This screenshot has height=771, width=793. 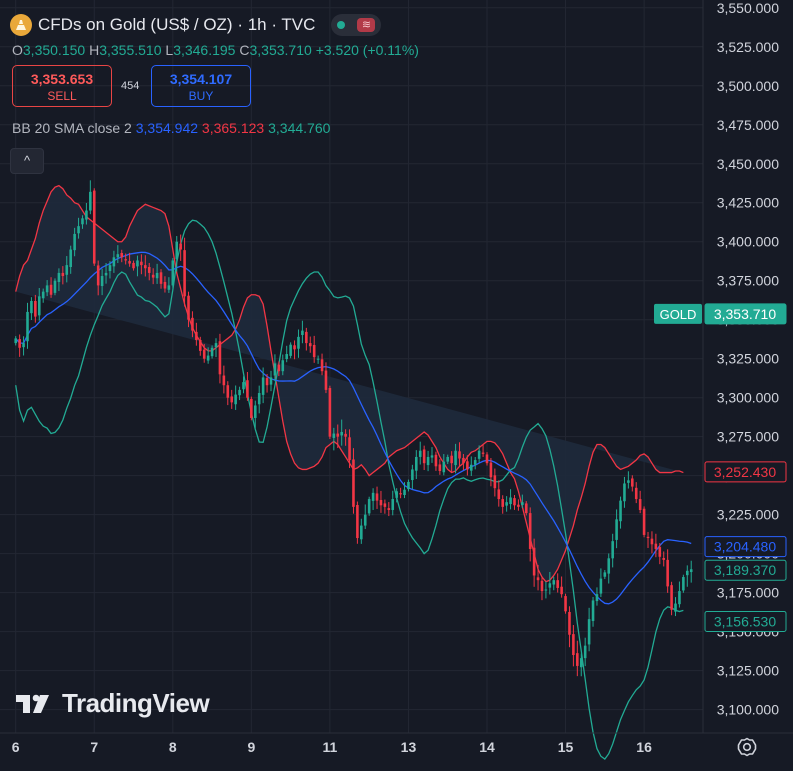 I want to click on sell-button: 3,353.653 SELL, so click(x=62, y=86).